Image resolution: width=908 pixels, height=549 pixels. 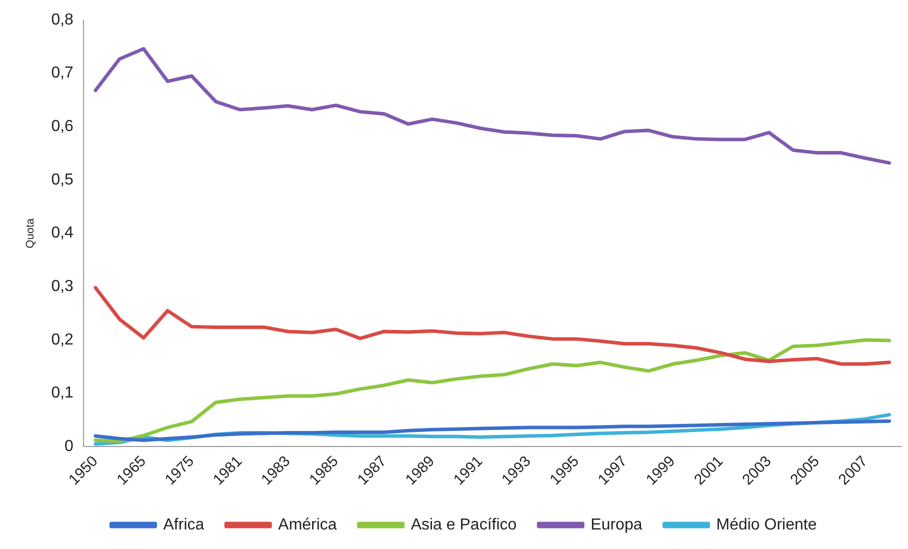 I want to click on y-tick-label: 0,2, so click(x=62, y=339).